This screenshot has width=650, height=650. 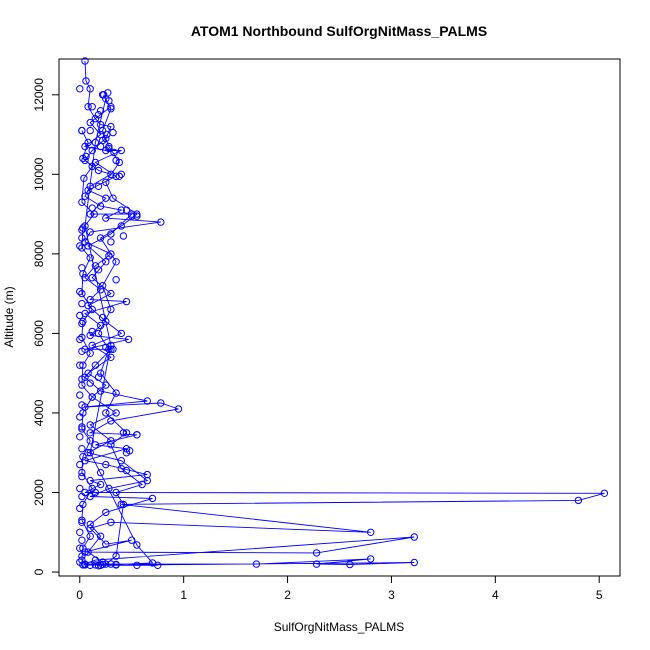 What do you see at coordinates (39, 95) in the screenshot?
I see `y-tick-label: 12000` at bounding box center [39, 95].